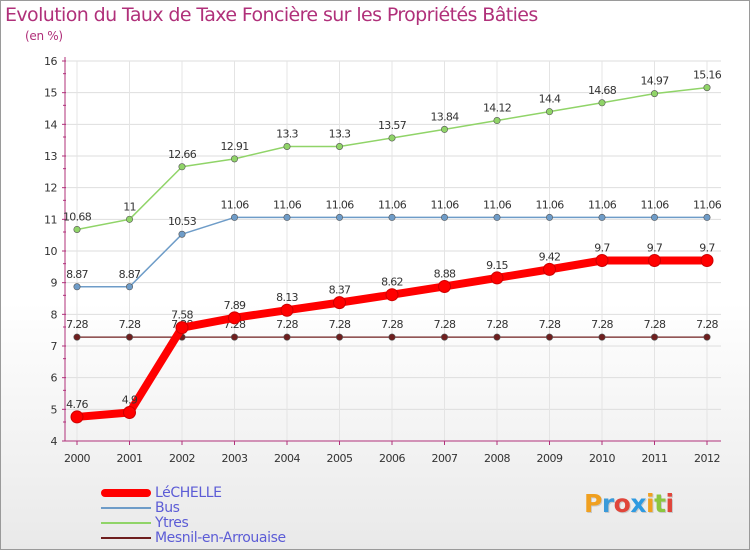 This screenshot has width=750, height=550. Describe the element at coordinates (622, 503) in the screenshot. I see `logo-letter: o` at that location.